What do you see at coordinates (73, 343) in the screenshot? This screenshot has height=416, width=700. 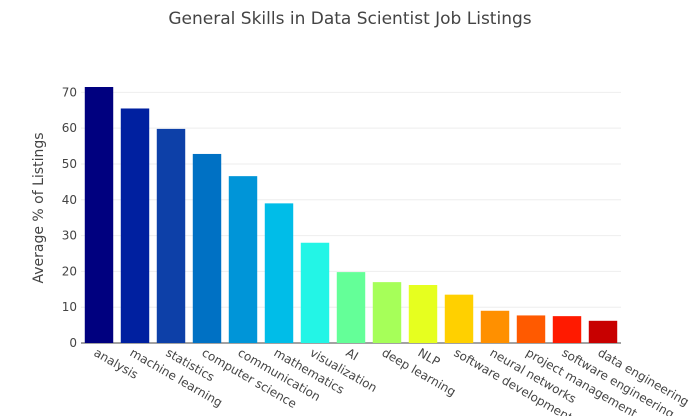 I see `y-tick-label: 0` at bounding box center [73, 343].